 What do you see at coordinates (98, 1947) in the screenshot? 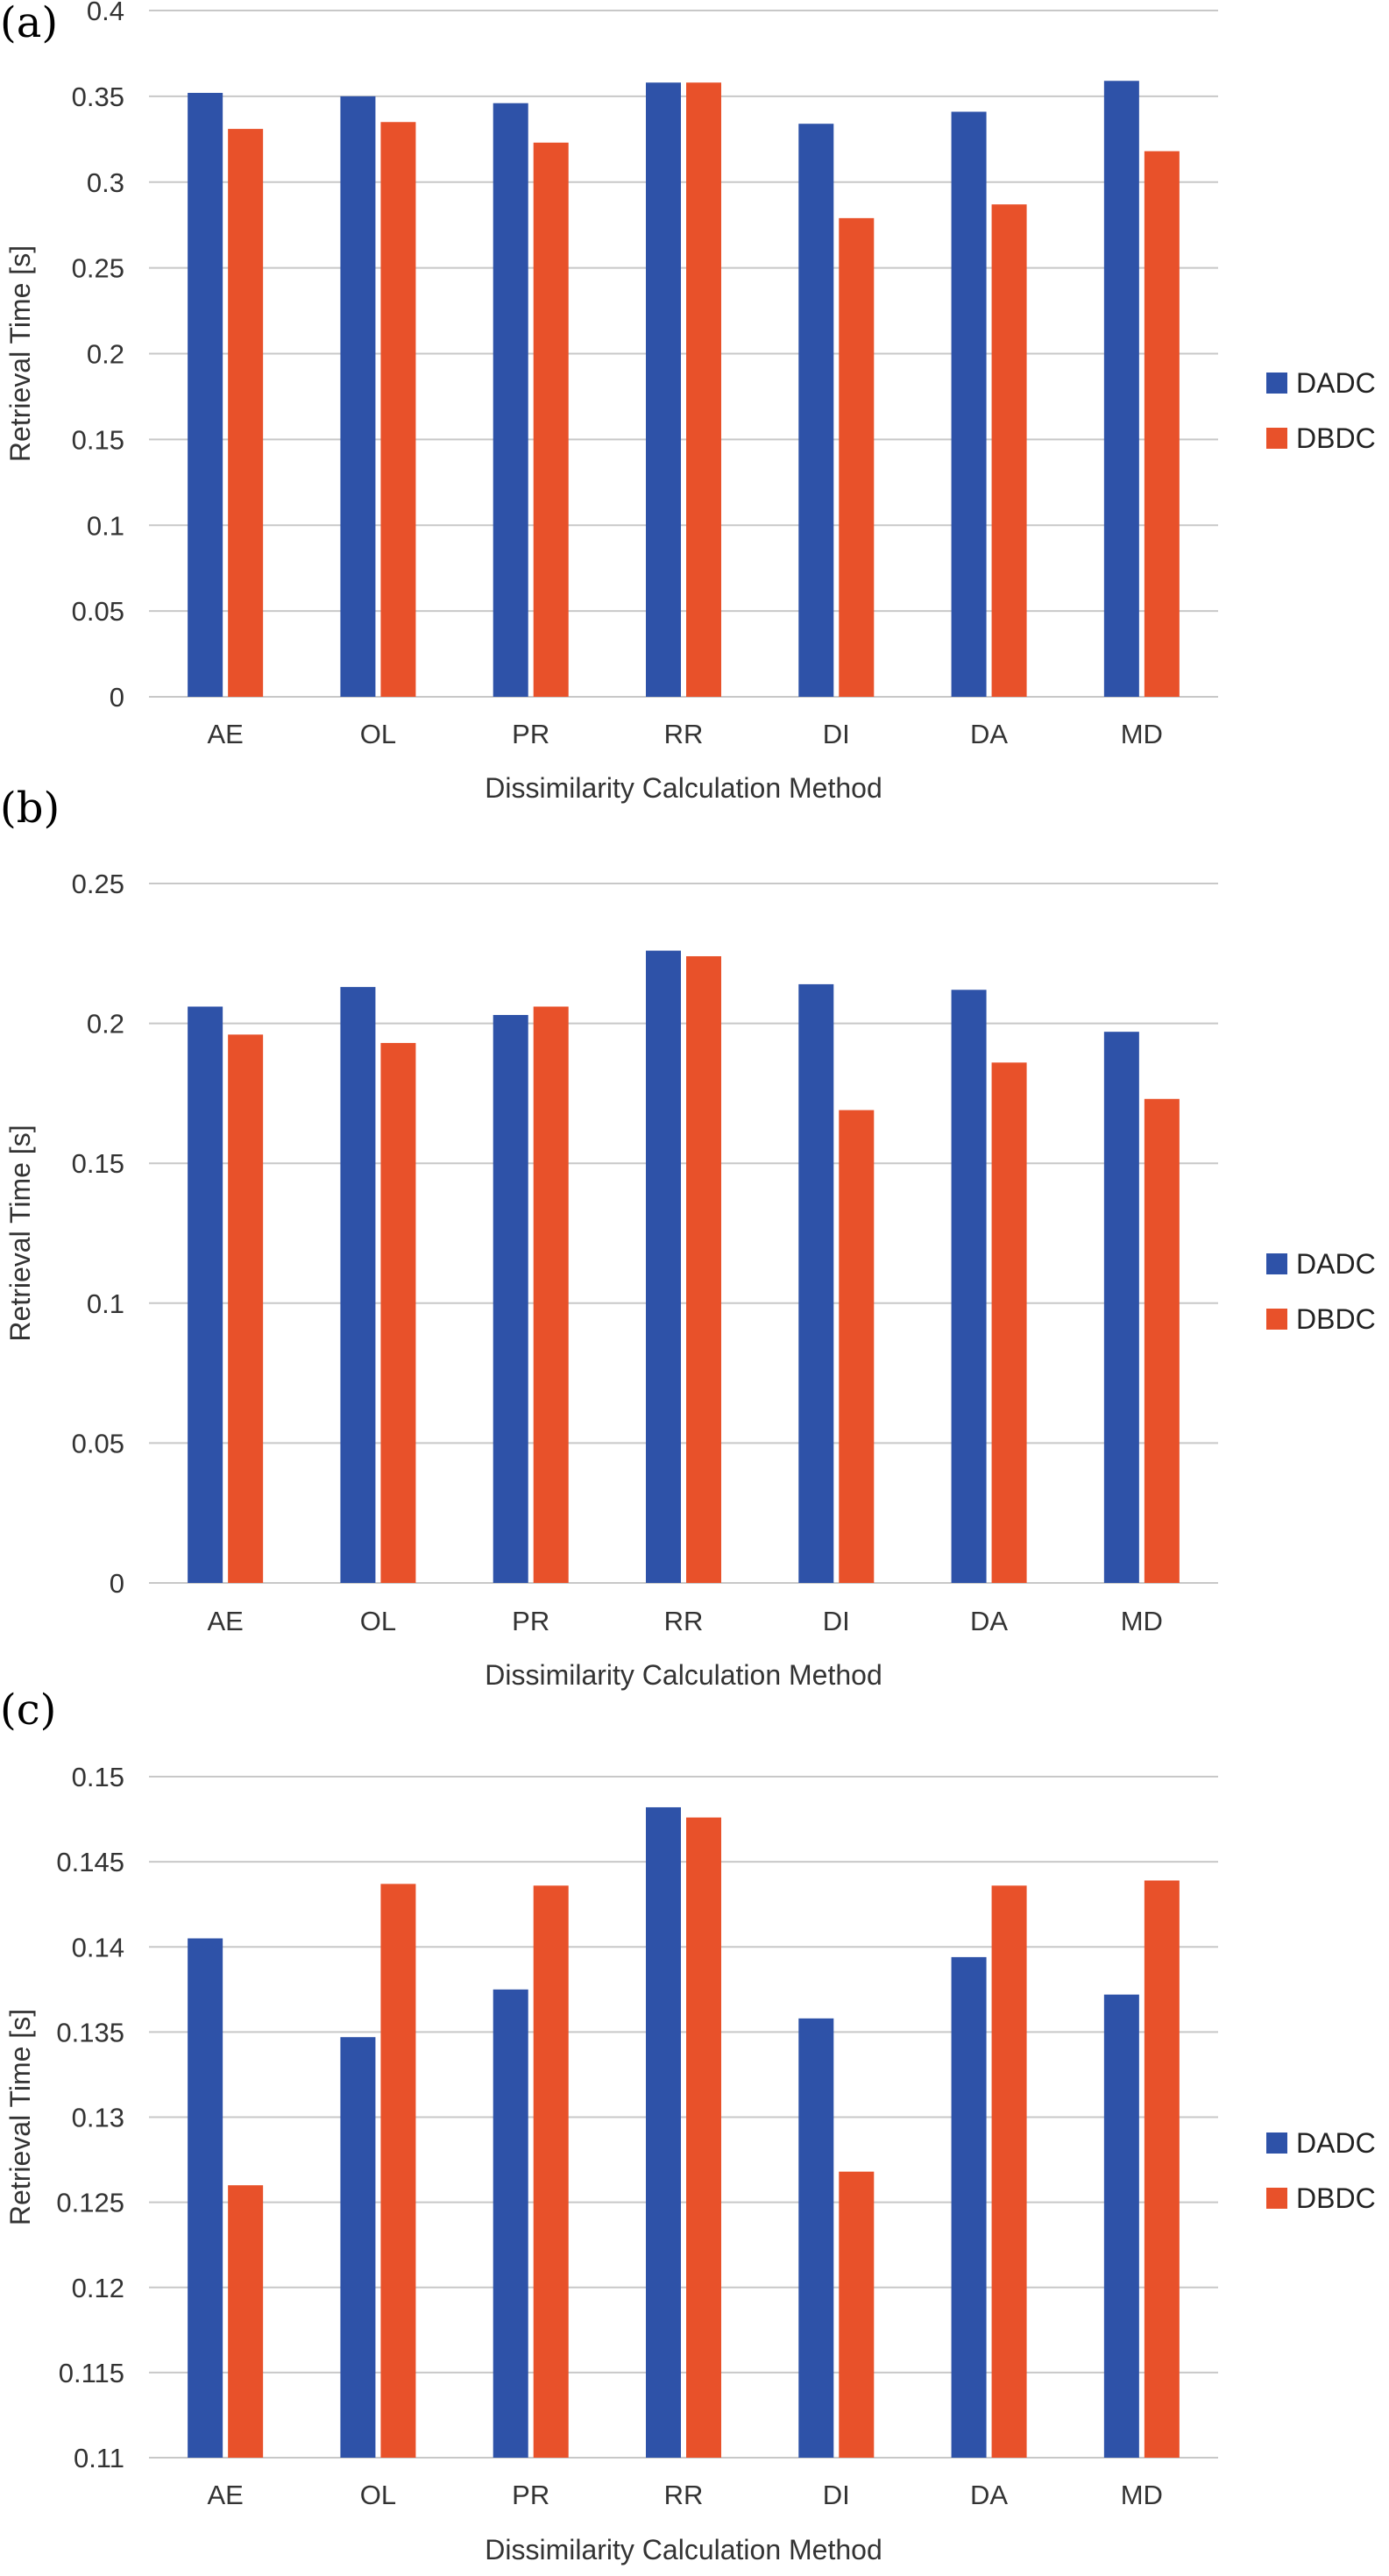
I see `y-tick-label: 0.14` at bounding box center [98, 1947].